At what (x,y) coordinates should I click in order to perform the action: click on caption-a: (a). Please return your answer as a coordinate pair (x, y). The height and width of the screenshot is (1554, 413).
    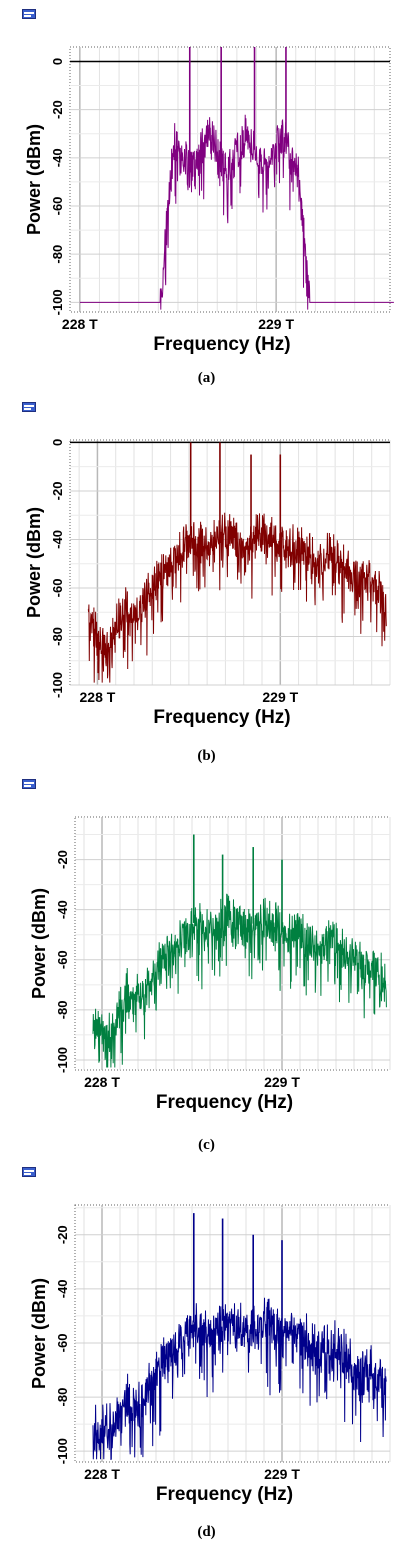
    Looking at the image, I should click on (206, 378).